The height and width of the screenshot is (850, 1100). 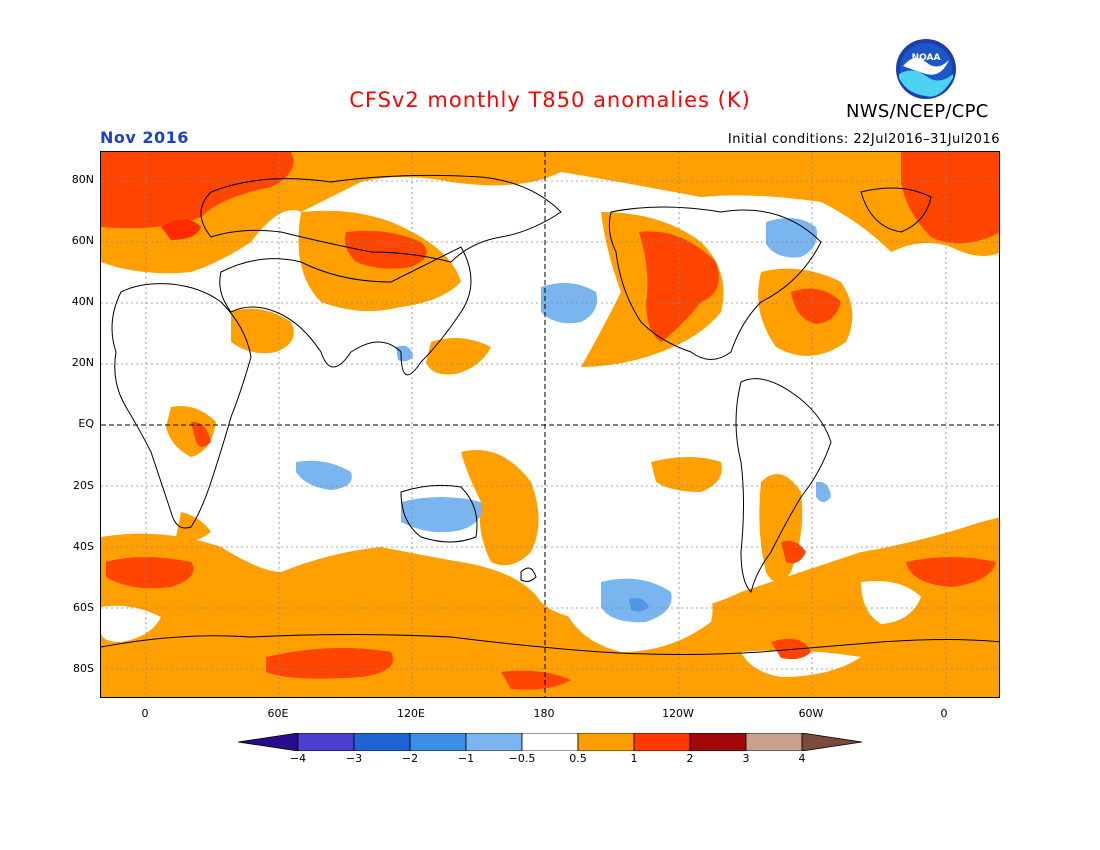 I want to click on lon-label-120e: 120E, so click(x=411, y=713).